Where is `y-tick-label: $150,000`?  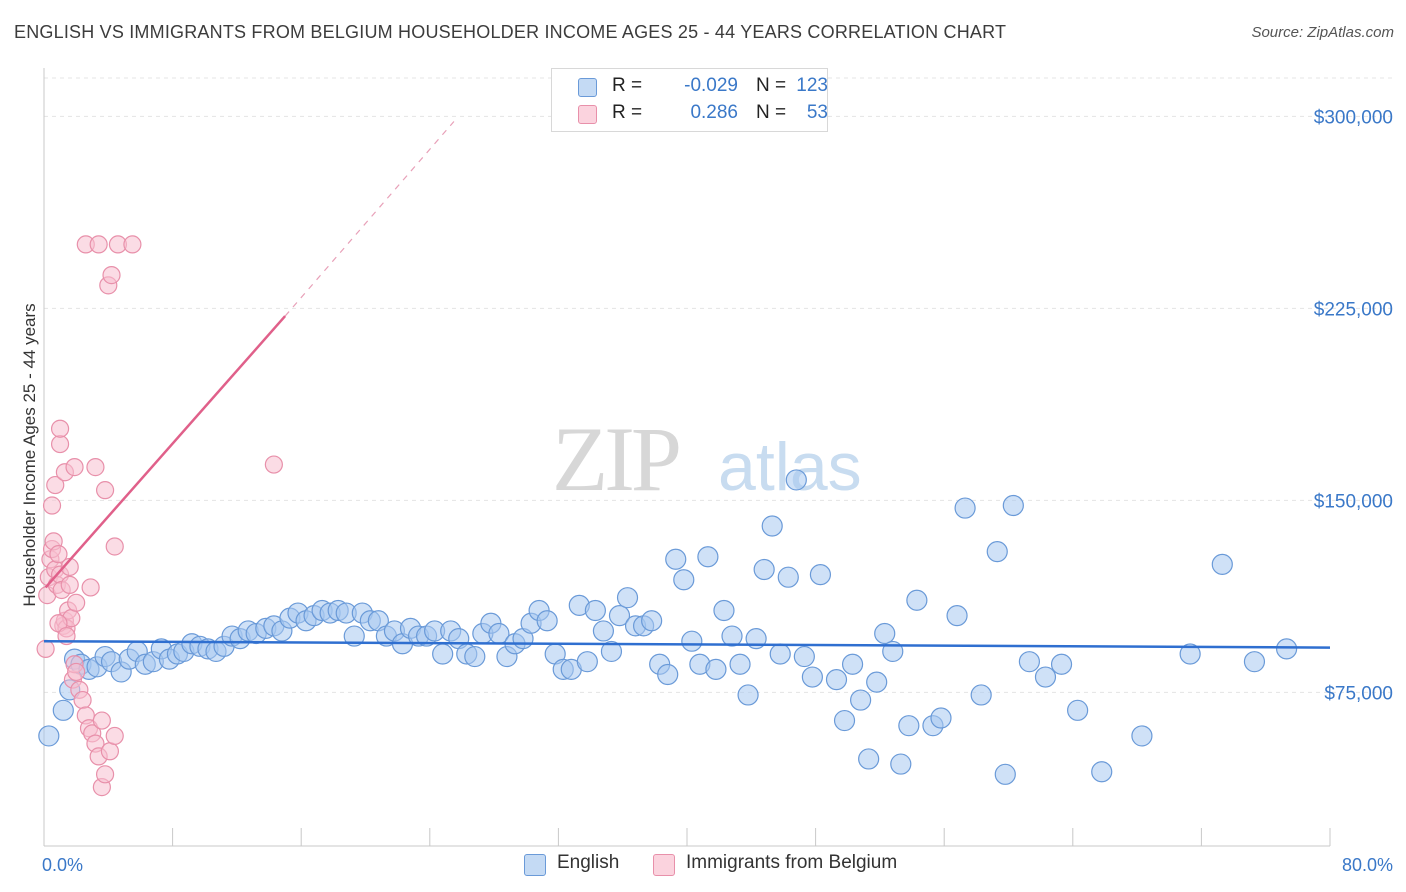 y-tick-label: $150,000 is located at coordinates (1353, 501).